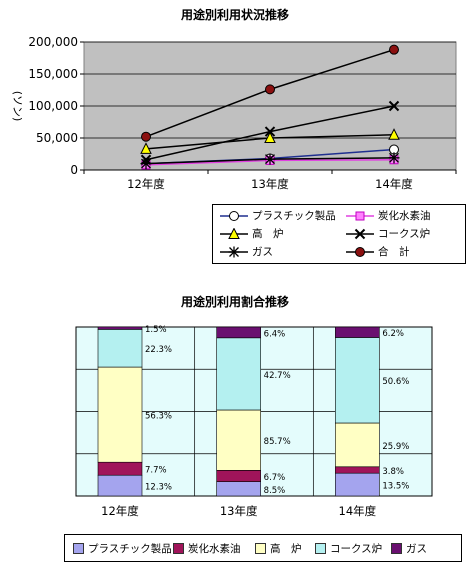 This screenshot has height=568, width=470. Describe the element at coordinates (238, 374) in the screenshot. I see `bar-コークス炉-13年度` at that location.